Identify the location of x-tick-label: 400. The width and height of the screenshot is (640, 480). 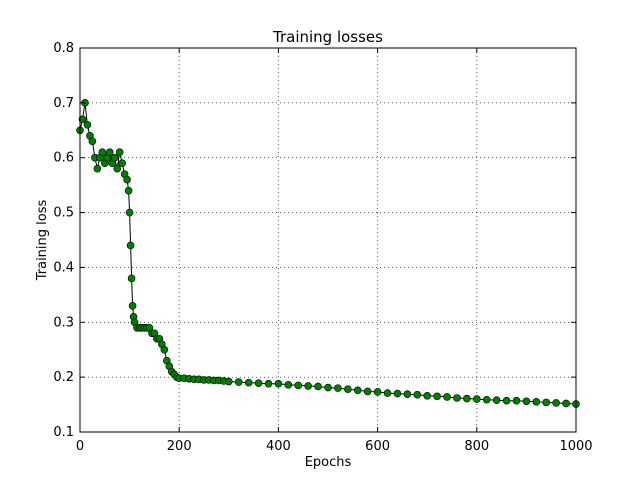
(278, 446).